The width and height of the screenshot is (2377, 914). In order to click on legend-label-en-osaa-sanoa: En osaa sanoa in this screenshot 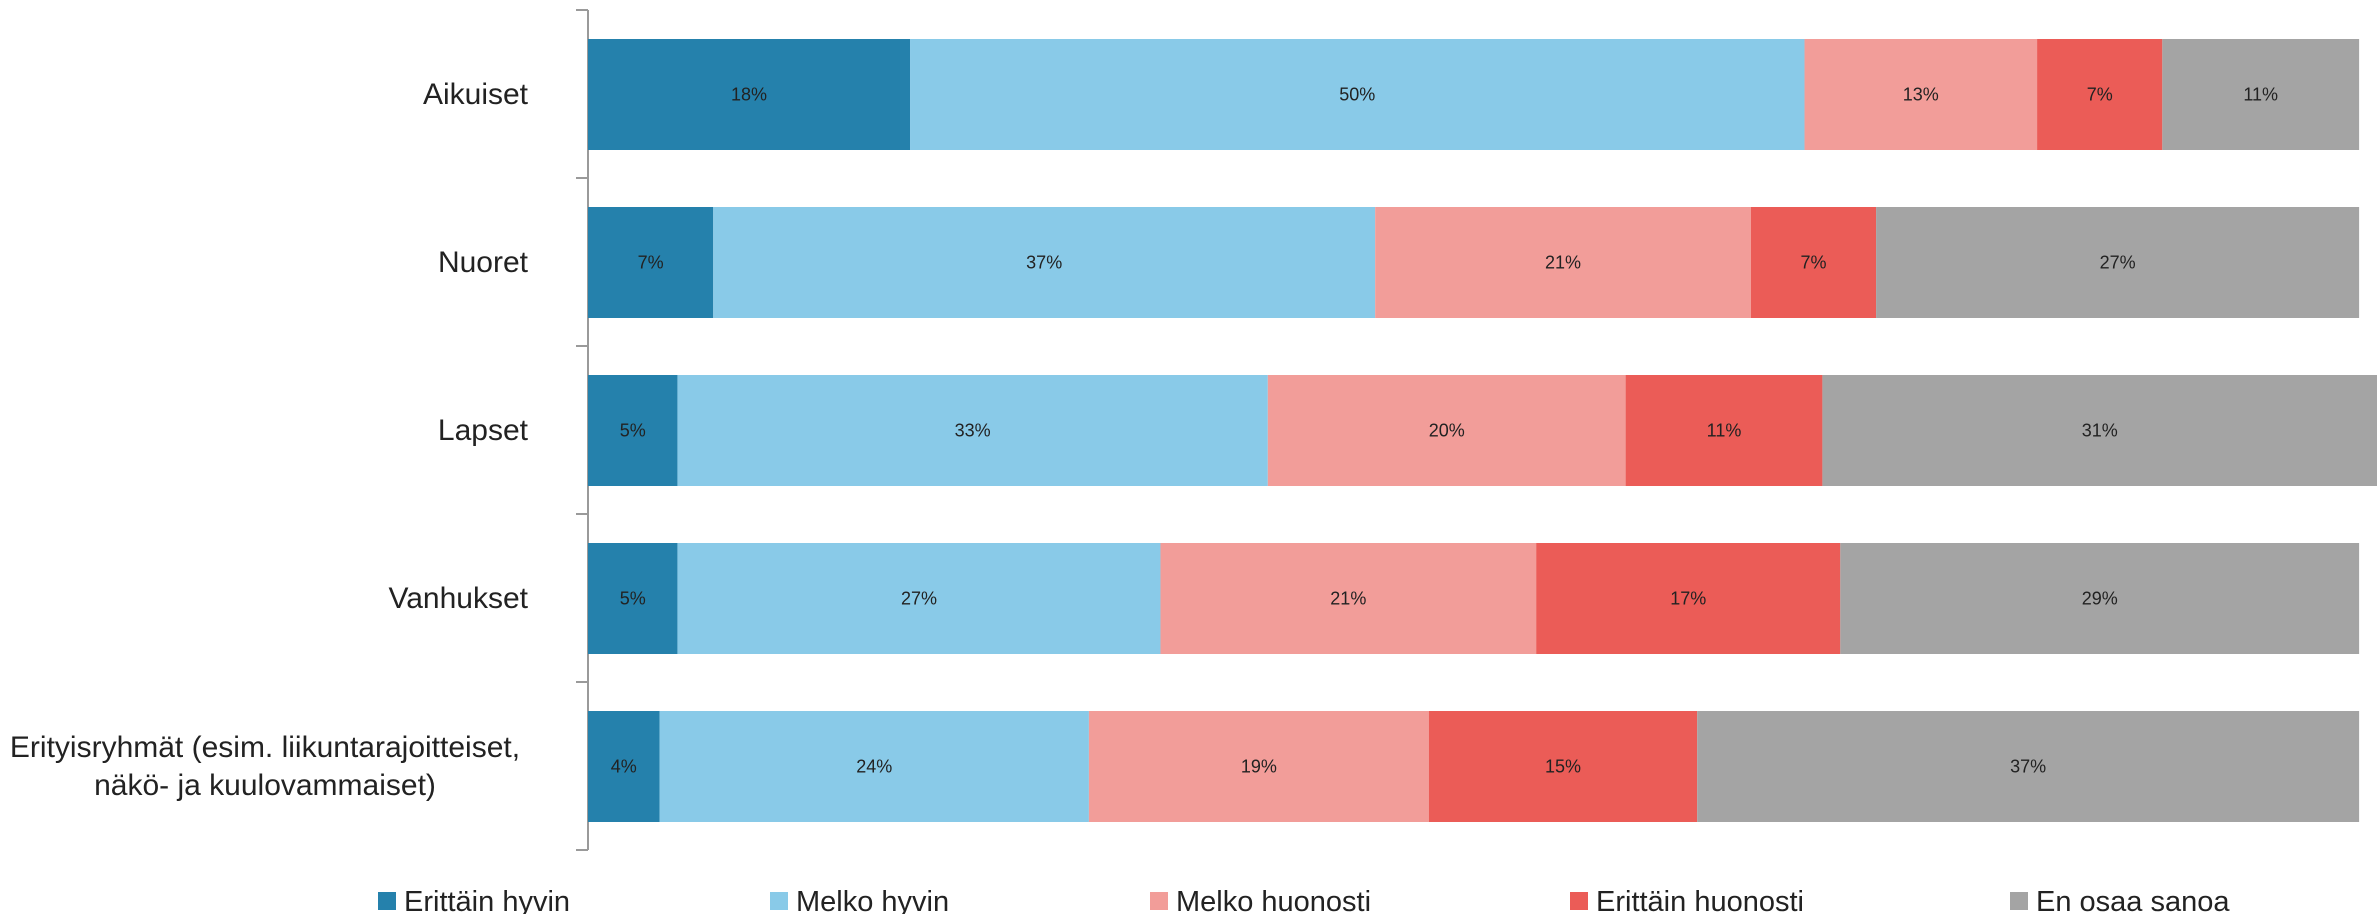, I will do `click(2133, 900)`.